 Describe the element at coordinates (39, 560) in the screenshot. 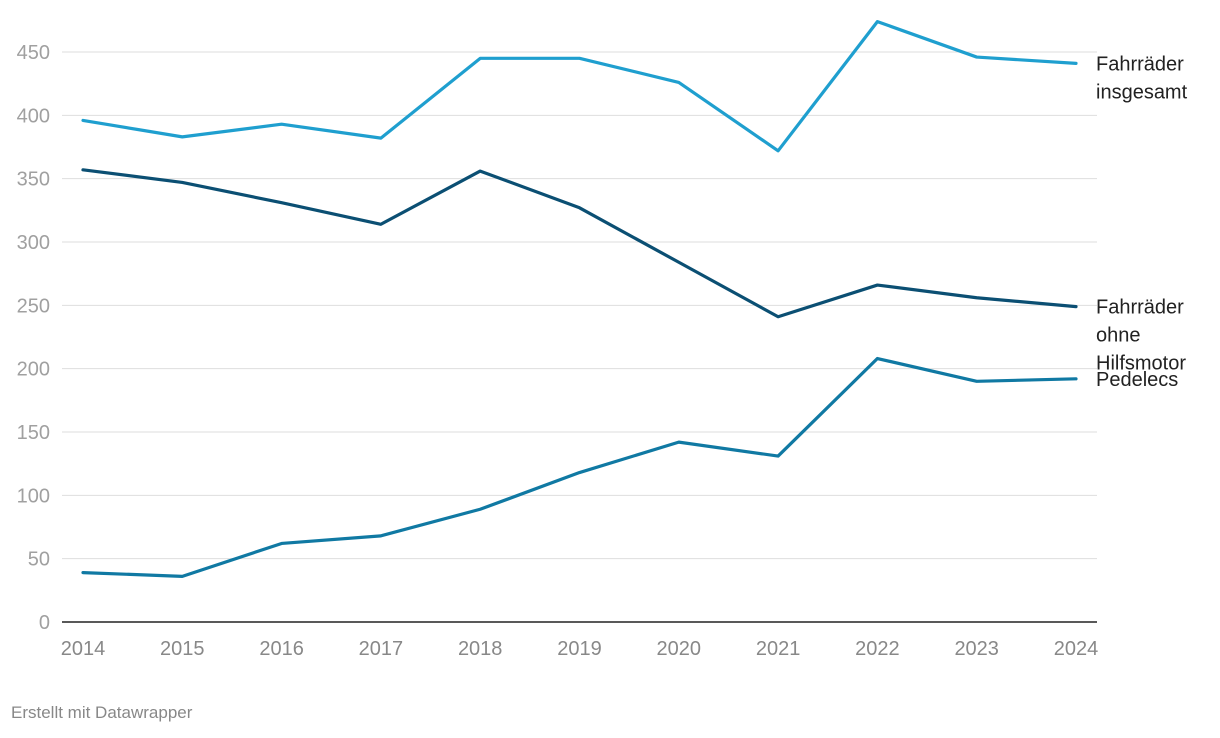

I see `y-tick-label: 50` at that location.